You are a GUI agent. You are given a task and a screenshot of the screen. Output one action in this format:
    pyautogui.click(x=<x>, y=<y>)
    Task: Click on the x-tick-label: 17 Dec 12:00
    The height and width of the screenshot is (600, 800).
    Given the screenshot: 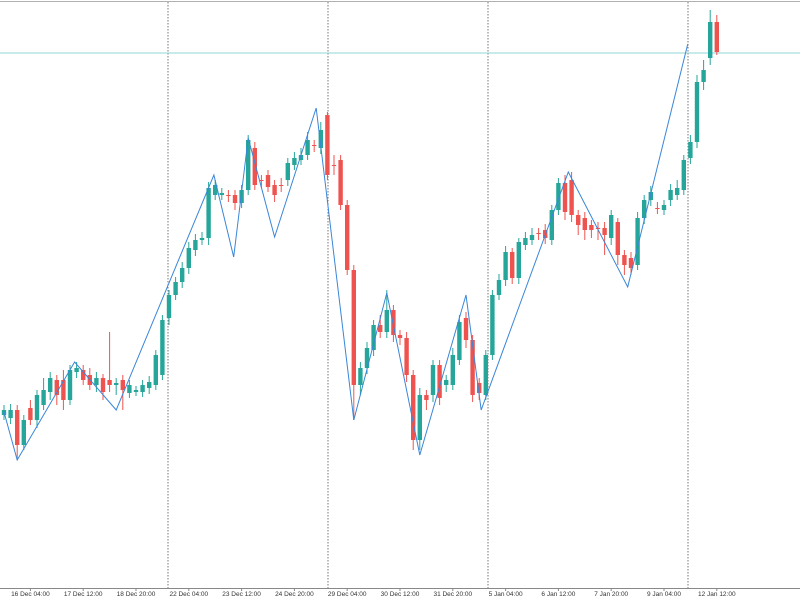 What is the action you would take?
    pyautogui.click(x=83, y=594)
    